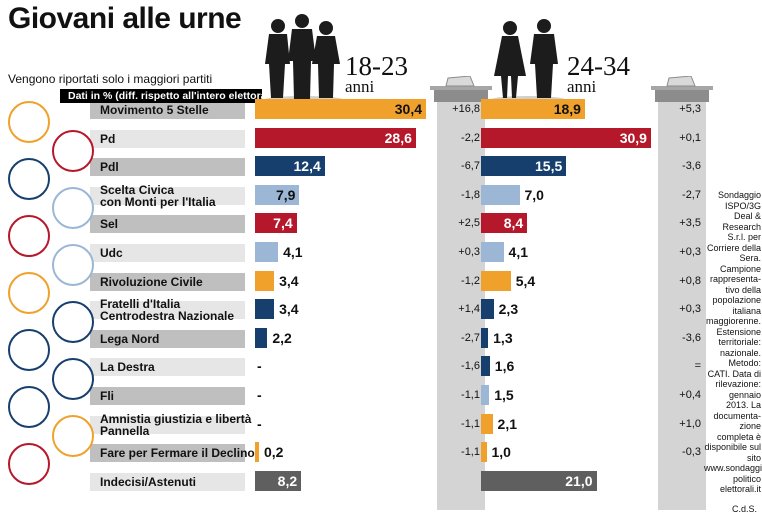  What do you see at coordinates (29, 407) in the screenshot?
I see `fli-logo-icon` at bounding box center [29, 407].